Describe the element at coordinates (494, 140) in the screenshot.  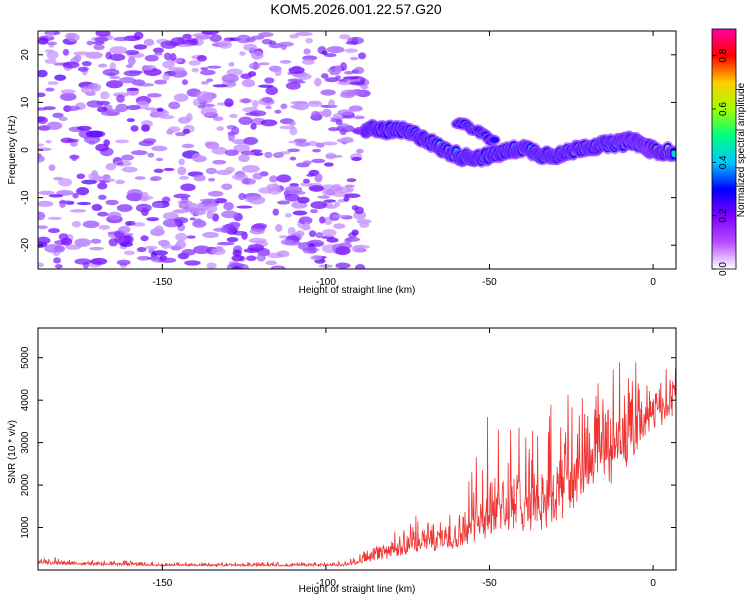
I see `spectrogram-ridge-core` at that location.